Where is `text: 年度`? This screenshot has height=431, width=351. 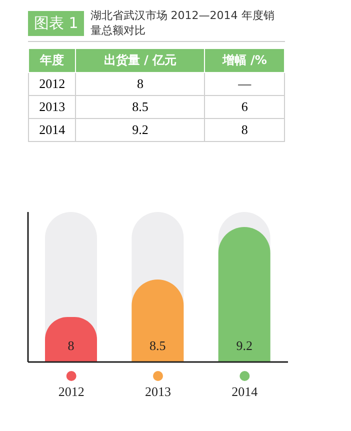 text: 年度 is located at coordinates (52, 60).